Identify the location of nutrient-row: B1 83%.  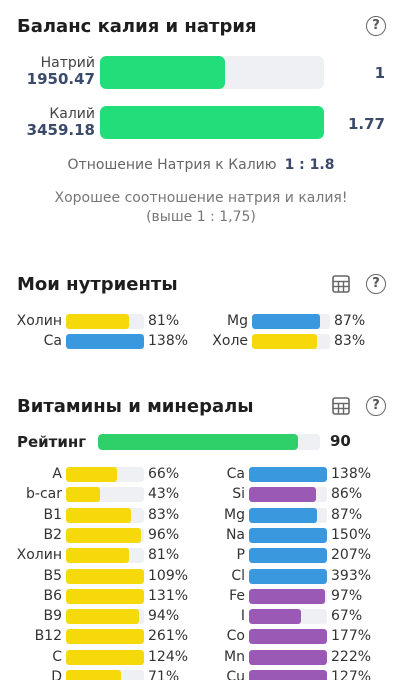
(95, 515).